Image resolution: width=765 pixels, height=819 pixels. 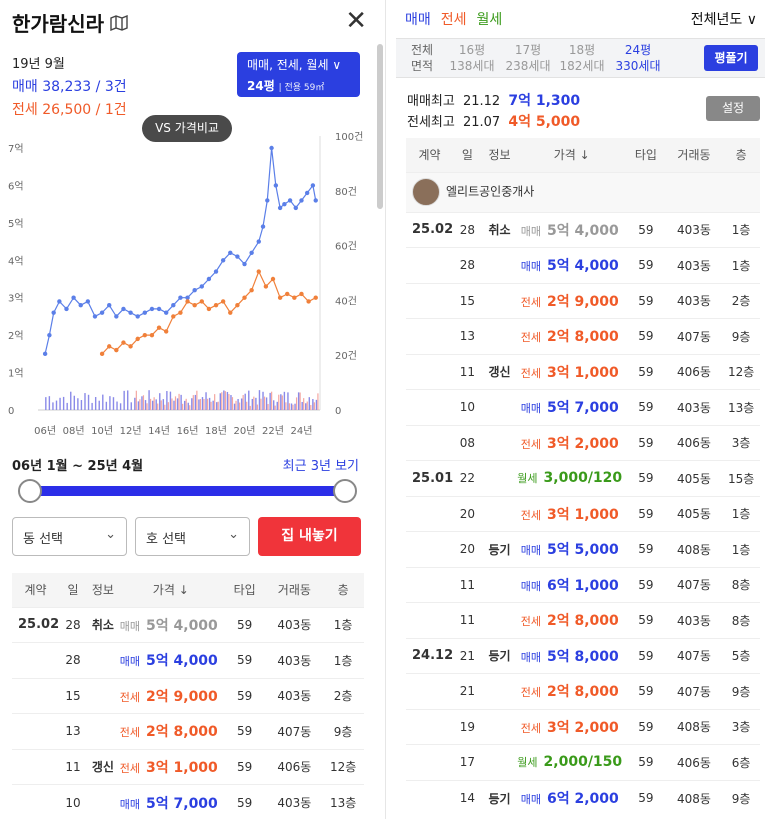 What do you see at coordinates (583, 191) in the screenshot?
I see `agent-row: 엘리트공인중개사` at bounding box center [583, 191].